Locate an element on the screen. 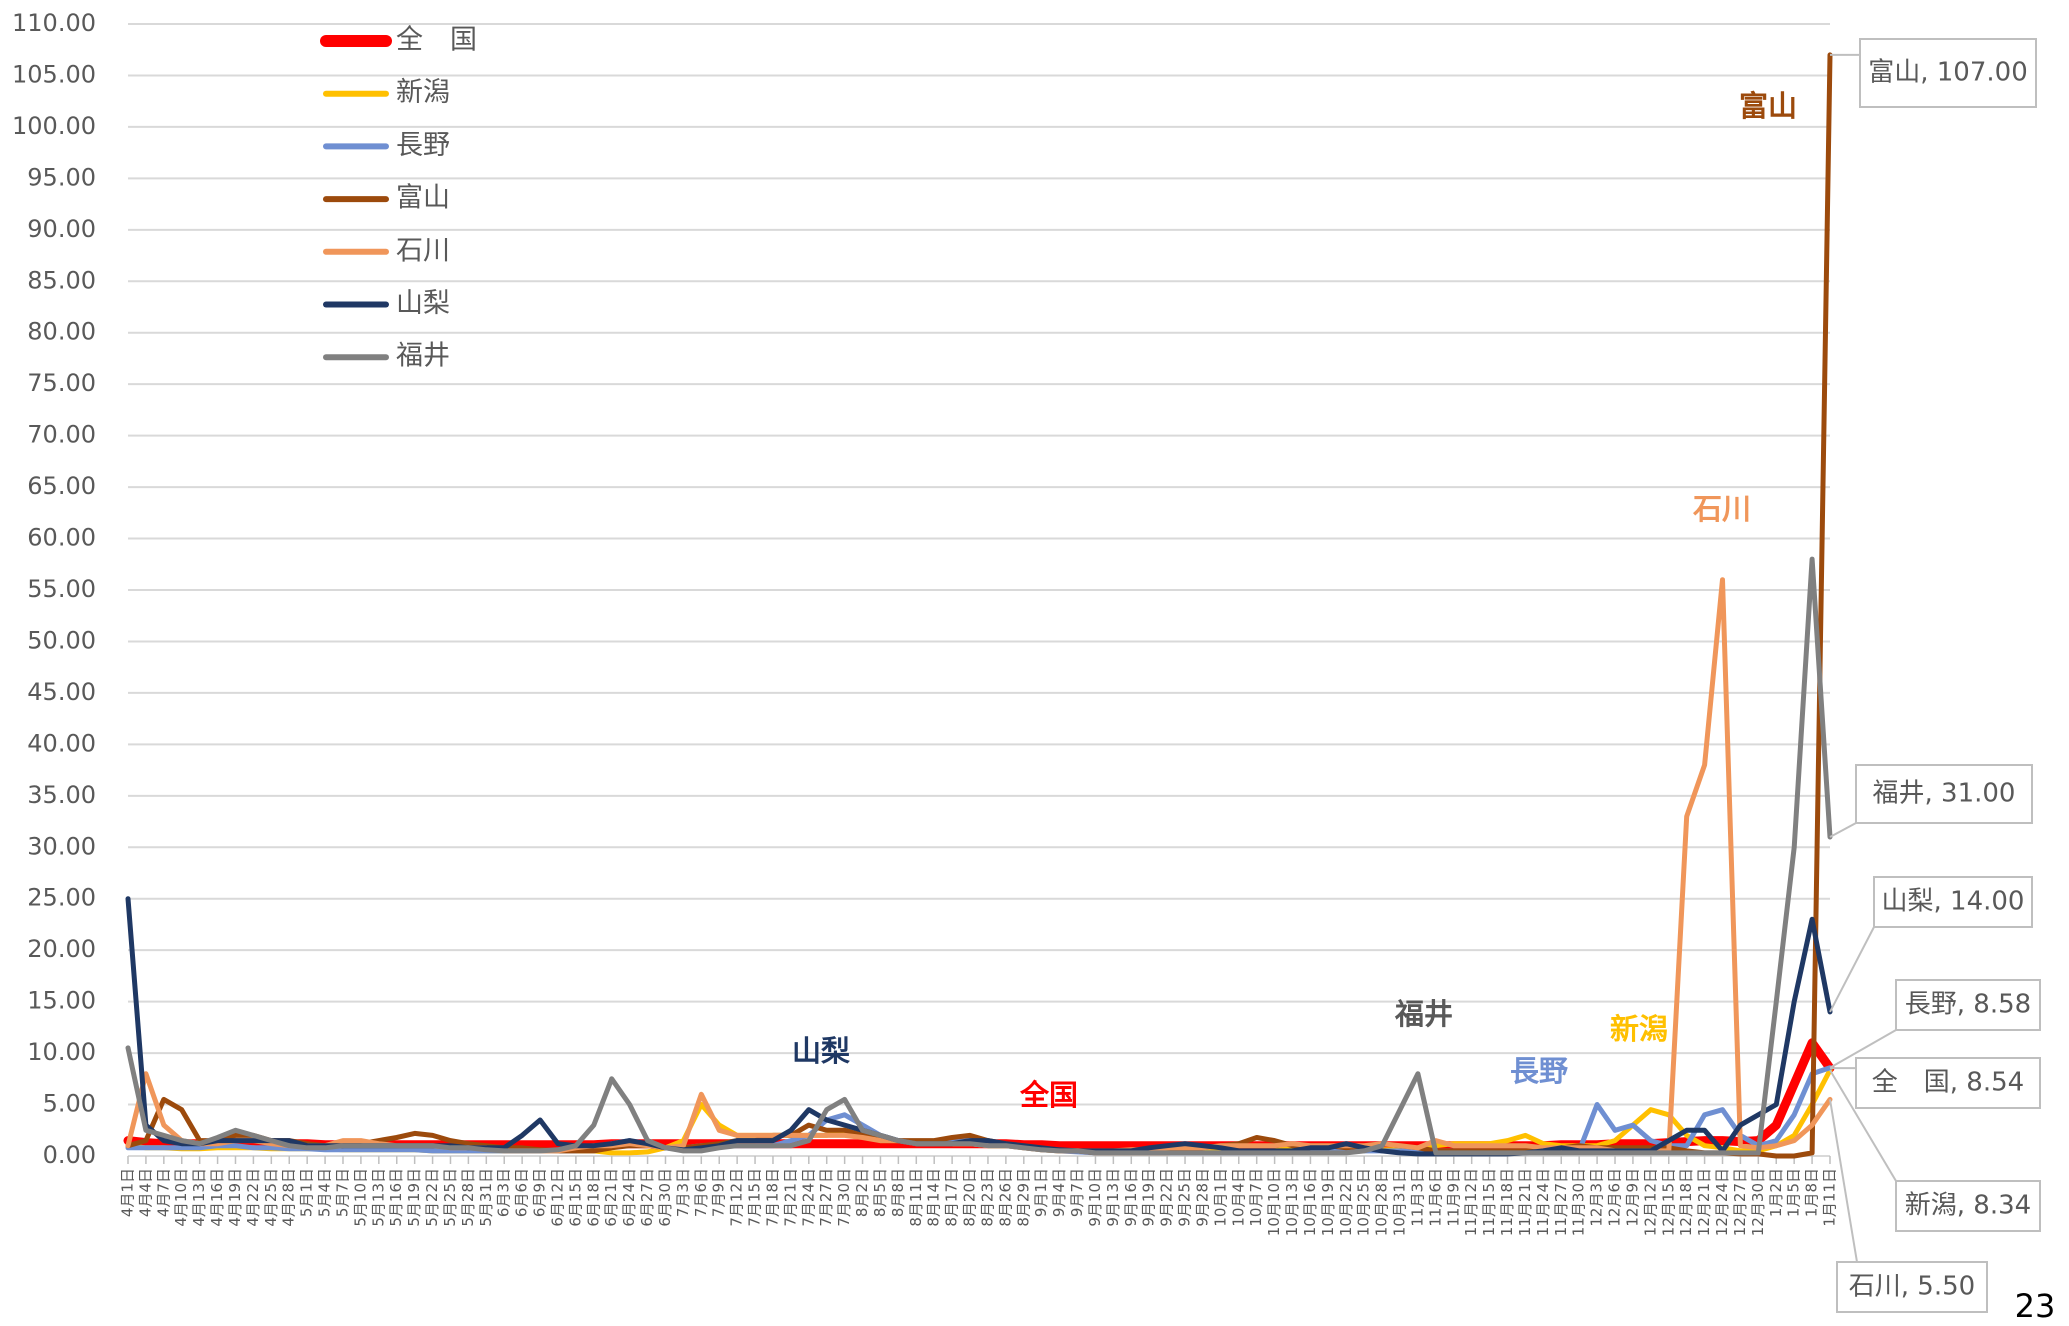 Image resolution: width=2069 pixels, height=1326 pixels. x-tick-label: 4月4日 is located at coordinates (145, 1192).